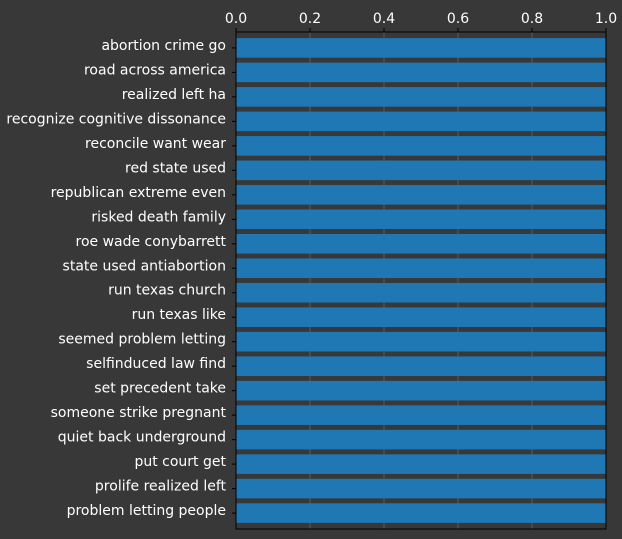 Image resolution: width=622 pixels, height=539 pixels. I want to click on x-axis-ticks: 0.0 0.2 0.4 0.6 0.8 1.0, so click(421, 21).